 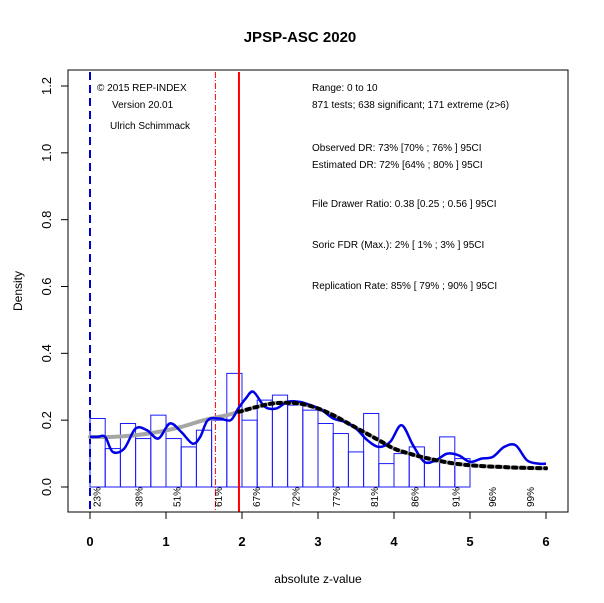 I want to click on info-left-line: Version 20.01, so click(x=143, y=105).